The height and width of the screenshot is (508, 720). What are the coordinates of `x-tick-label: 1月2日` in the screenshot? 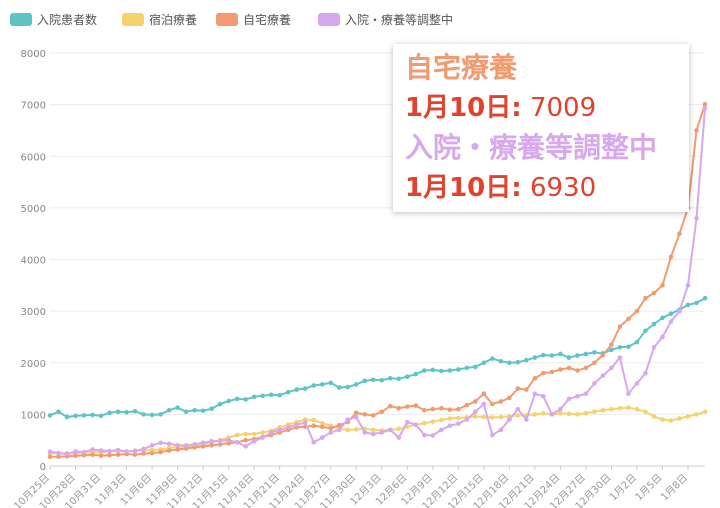 It's located at (623, 488).